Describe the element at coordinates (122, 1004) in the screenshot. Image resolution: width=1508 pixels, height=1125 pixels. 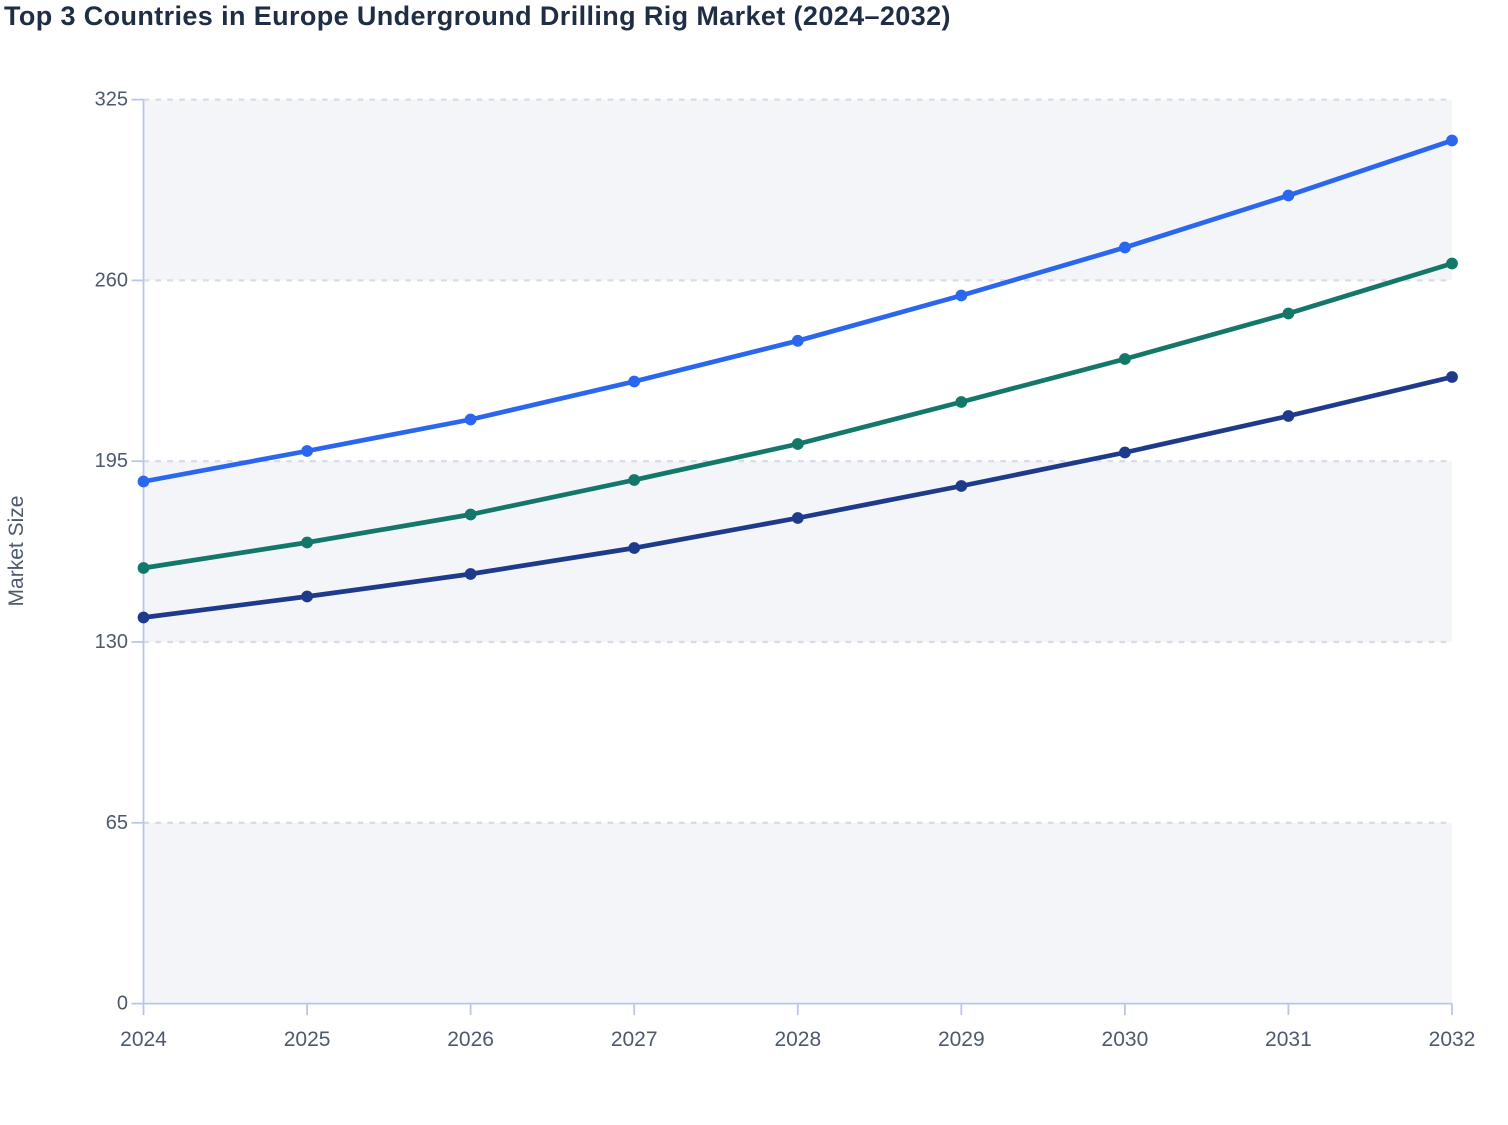
I see `svg-text: 0` at that location.